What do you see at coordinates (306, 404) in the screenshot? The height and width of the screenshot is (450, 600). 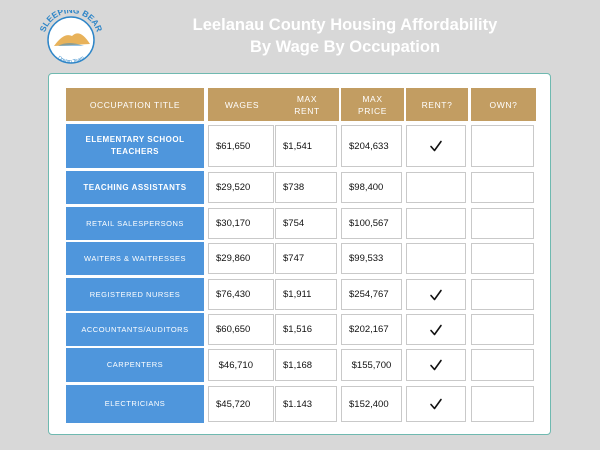 I see `max-rent-cell: $1.143` at bounding box center [306, 404].